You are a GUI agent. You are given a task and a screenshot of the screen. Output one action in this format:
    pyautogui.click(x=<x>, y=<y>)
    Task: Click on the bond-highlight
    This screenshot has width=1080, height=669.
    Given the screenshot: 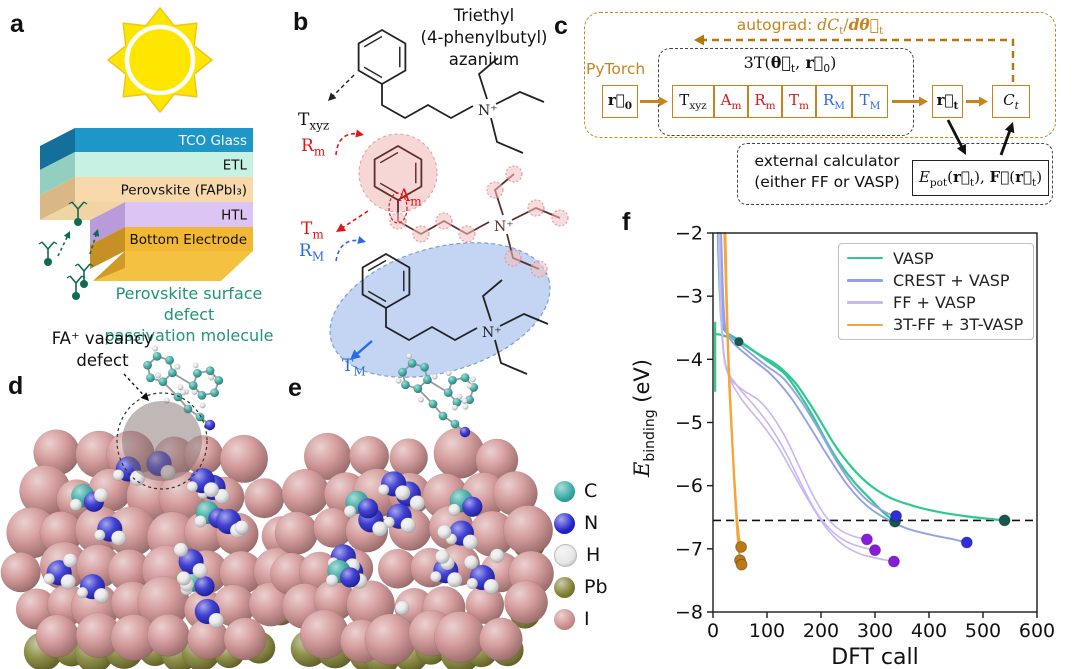 What is the action you would take?
    pyautogui.click(x=398, y=208)
    